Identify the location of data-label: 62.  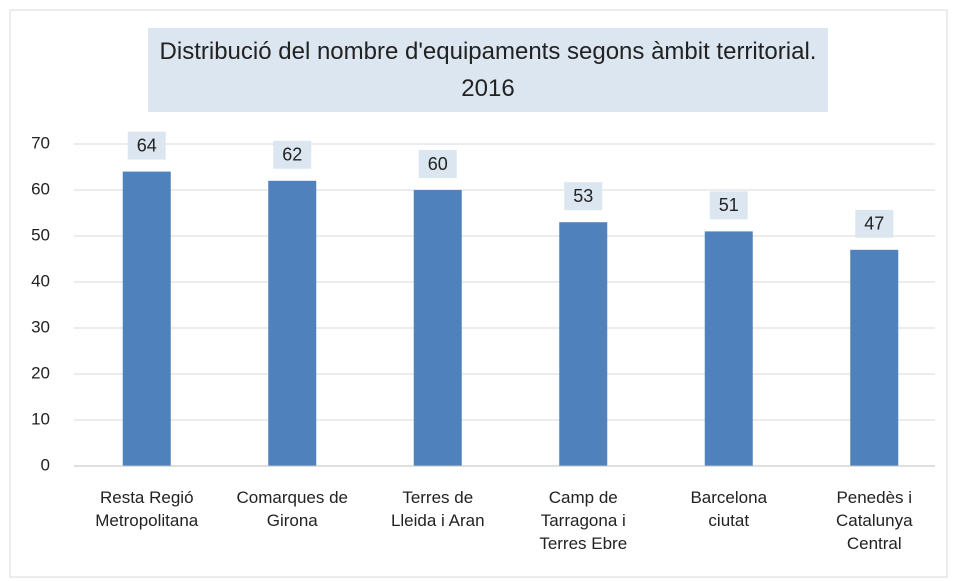
(292, 155).